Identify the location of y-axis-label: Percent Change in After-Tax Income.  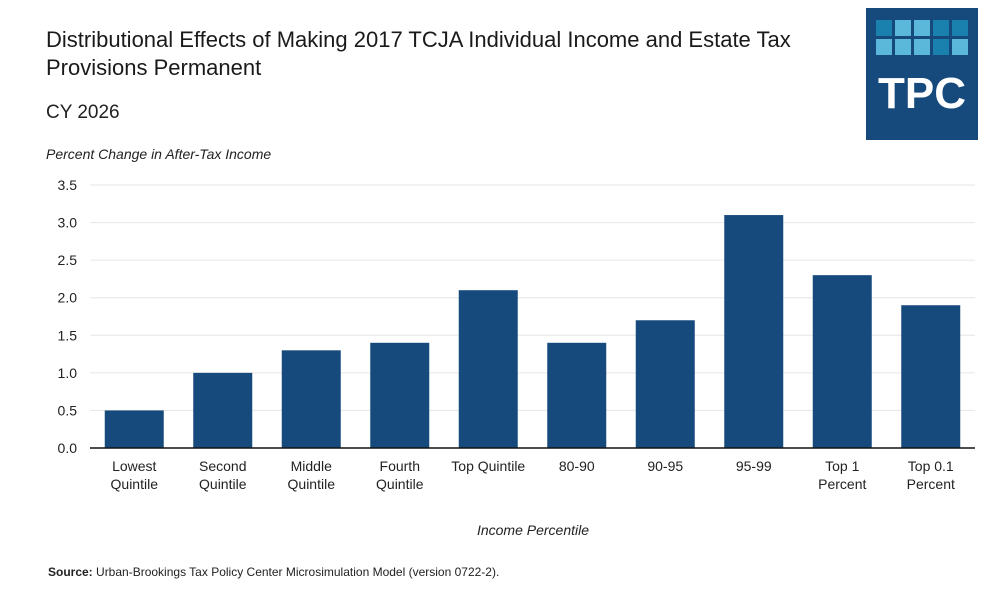
(159, 154).